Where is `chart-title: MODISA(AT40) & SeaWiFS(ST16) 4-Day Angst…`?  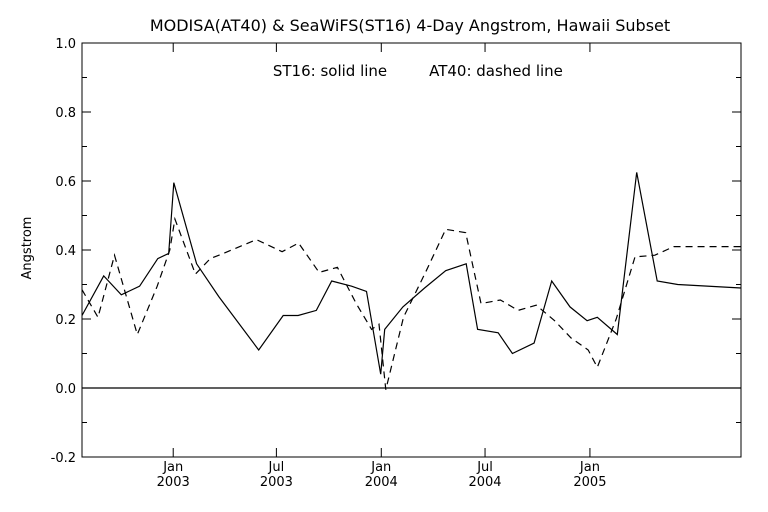
chart-title: MODISA(AT40) & SeaWiFS(ST16) 4-Day Angst… is located at coordinates (410, 25).